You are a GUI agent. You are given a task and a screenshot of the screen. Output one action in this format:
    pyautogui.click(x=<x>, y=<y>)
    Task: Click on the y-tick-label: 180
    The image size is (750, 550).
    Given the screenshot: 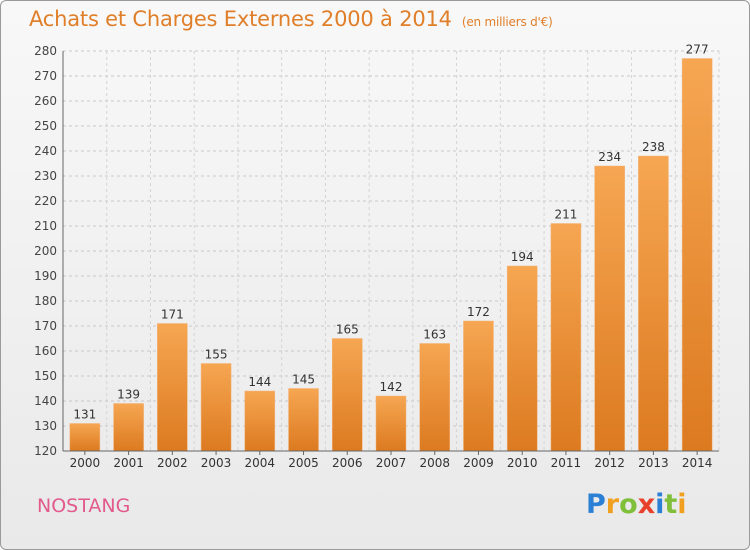 What is the action you would take?
    pyautogui.click(x=45, y=301)
    